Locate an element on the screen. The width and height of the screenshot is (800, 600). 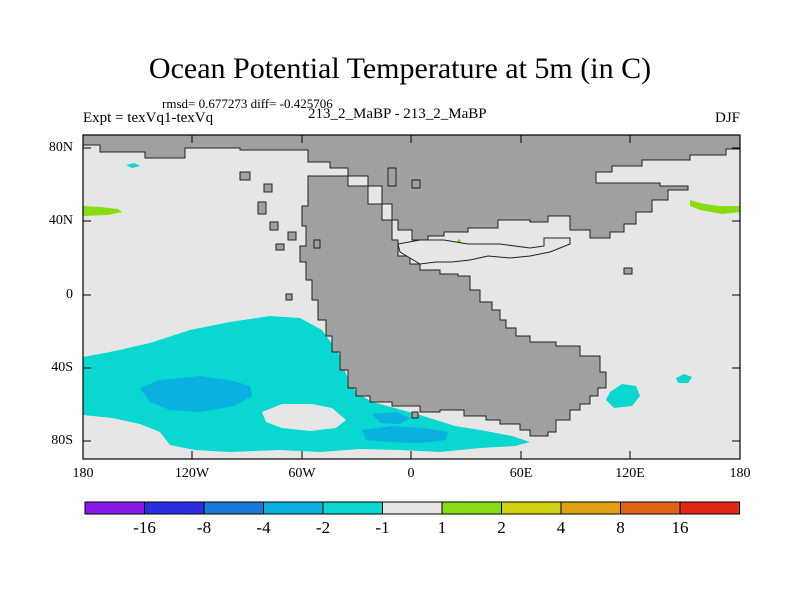
cases-label: 213_2_MaBP - 213_2_MaBP is located at coordinates (397, 114).